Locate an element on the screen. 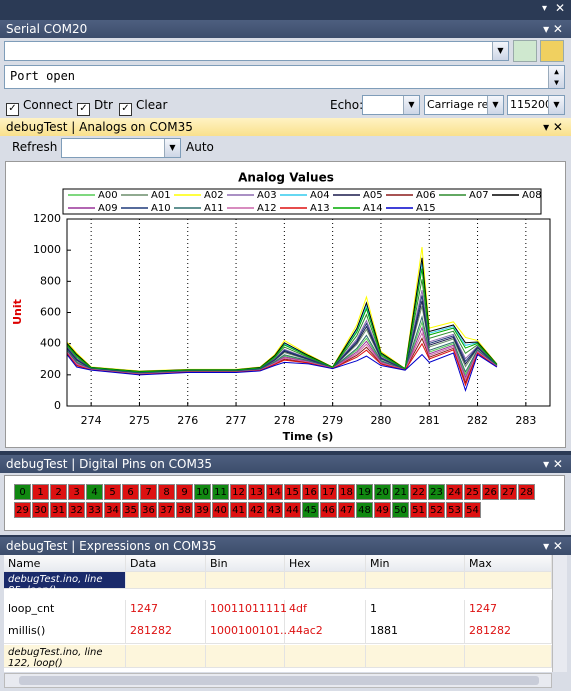 The height and width of the screenshot is (691, 571). vertical-scrollbar is located at coordinates (559, 613).